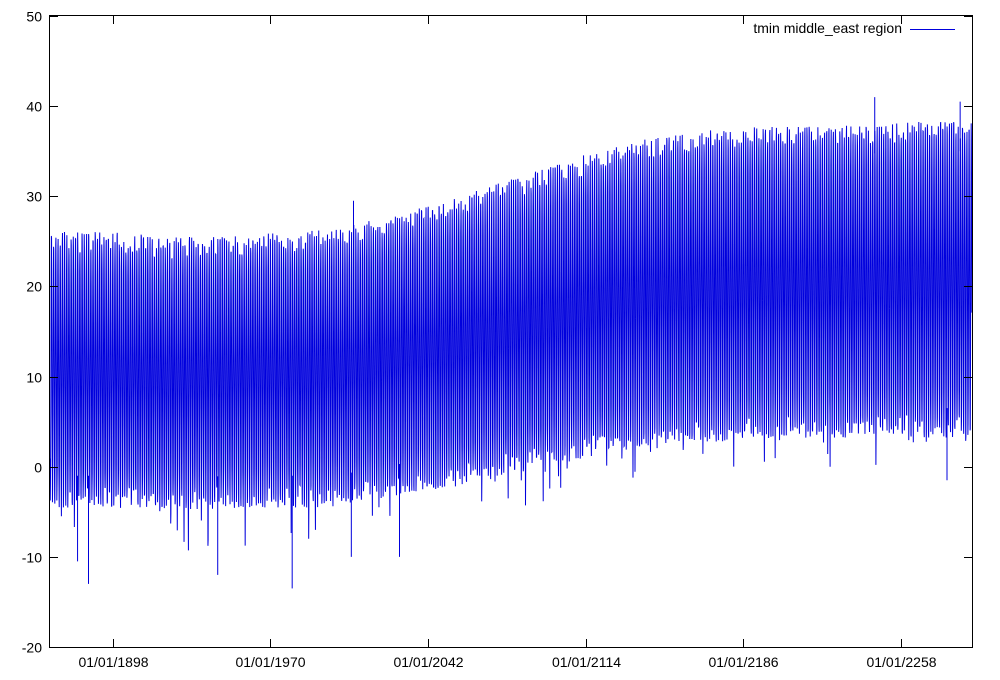  What do you see at coordinates (901, 662) in the screenshot?
I see `x-tick-label: 01/01/2258` at bounding box center [901, 662].